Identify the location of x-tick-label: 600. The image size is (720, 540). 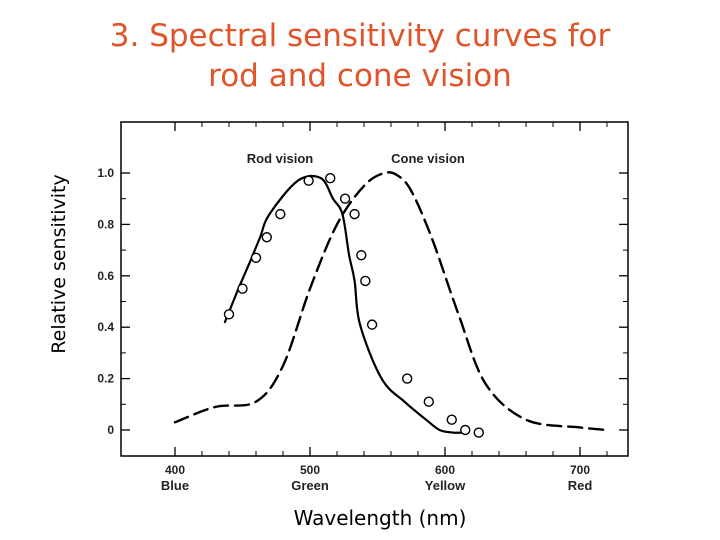
(445, 470).